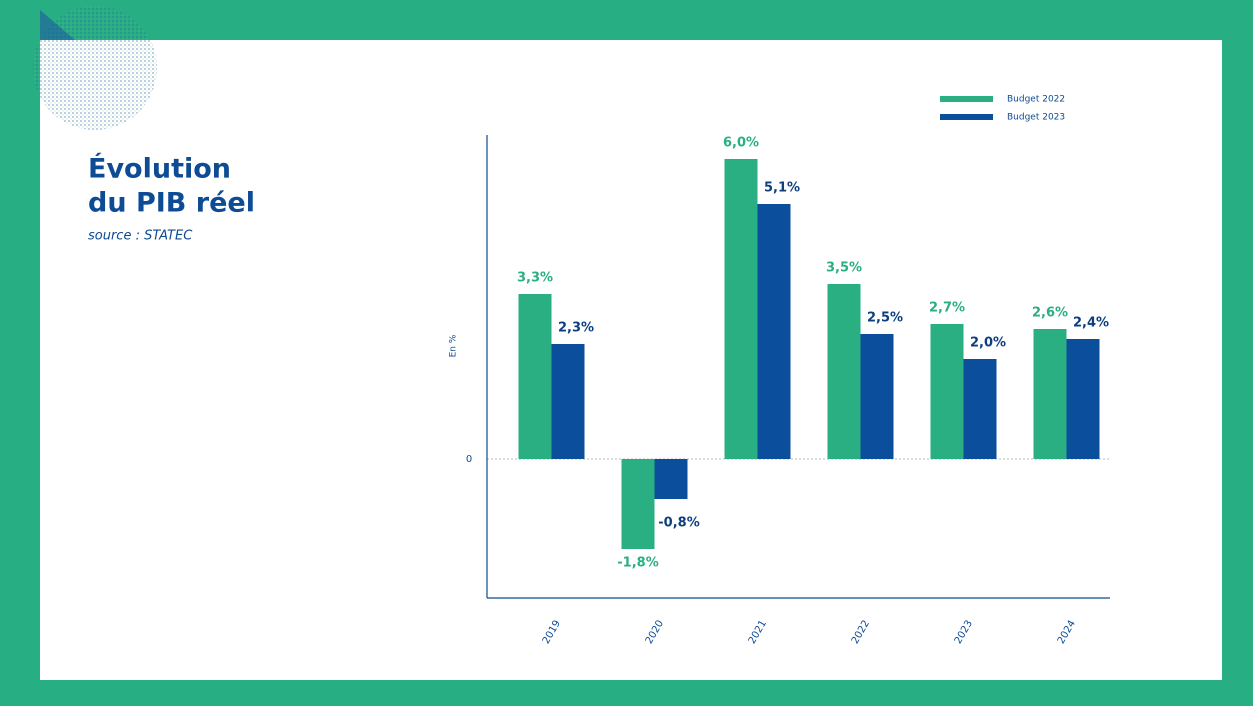 This screenshot has width=1253, height=706. Describe the element at coordinates (1036, 100) in the screenshot. I see `legend-label: Budget 2022` at that location.